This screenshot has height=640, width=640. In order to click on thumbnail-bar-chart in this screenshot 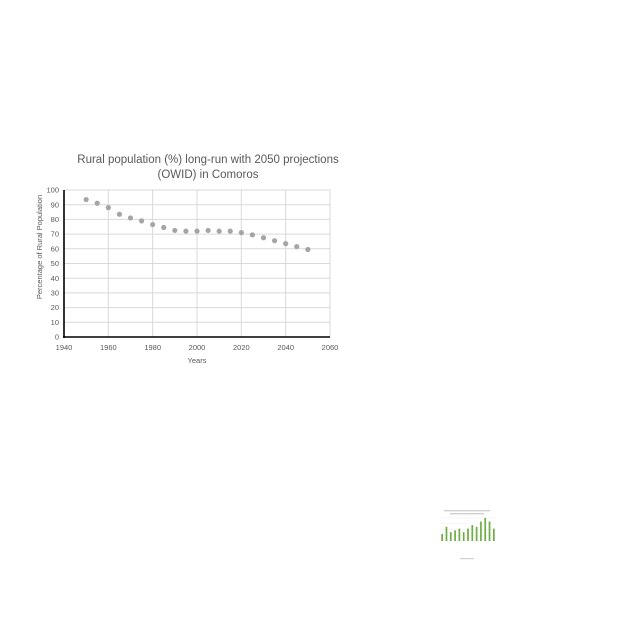, I will do `click(468, 535)`.